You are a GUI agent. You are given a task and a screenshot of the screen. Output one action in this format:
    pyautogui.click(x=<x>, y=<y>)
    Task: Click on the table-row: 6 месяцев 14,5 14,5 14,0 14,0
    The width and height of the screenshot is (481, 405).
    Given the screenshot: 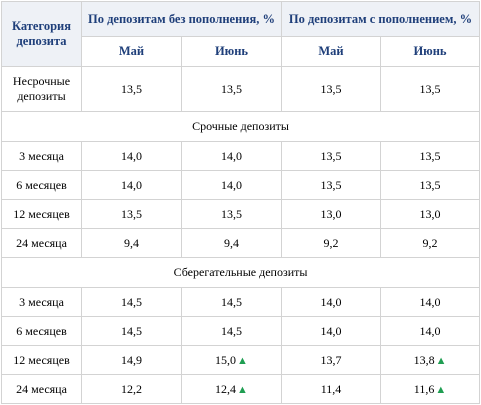 What is the action you would take?
    pyautogui.click(x=241, y=331)
    